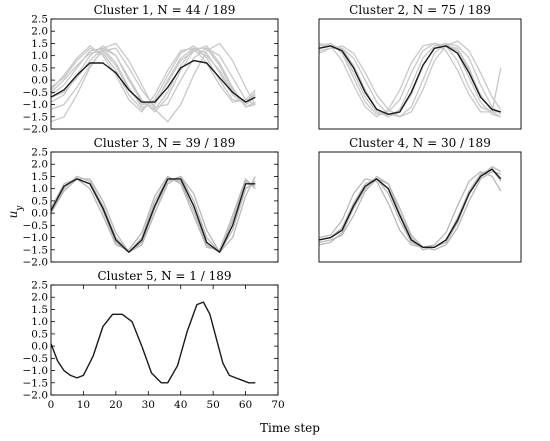 This screenshot has height=441, width=550. What do you see at coordinates (212, 405) in the screenshot?
I see `x-tick-label: 50` at bounding box center [212, 405].